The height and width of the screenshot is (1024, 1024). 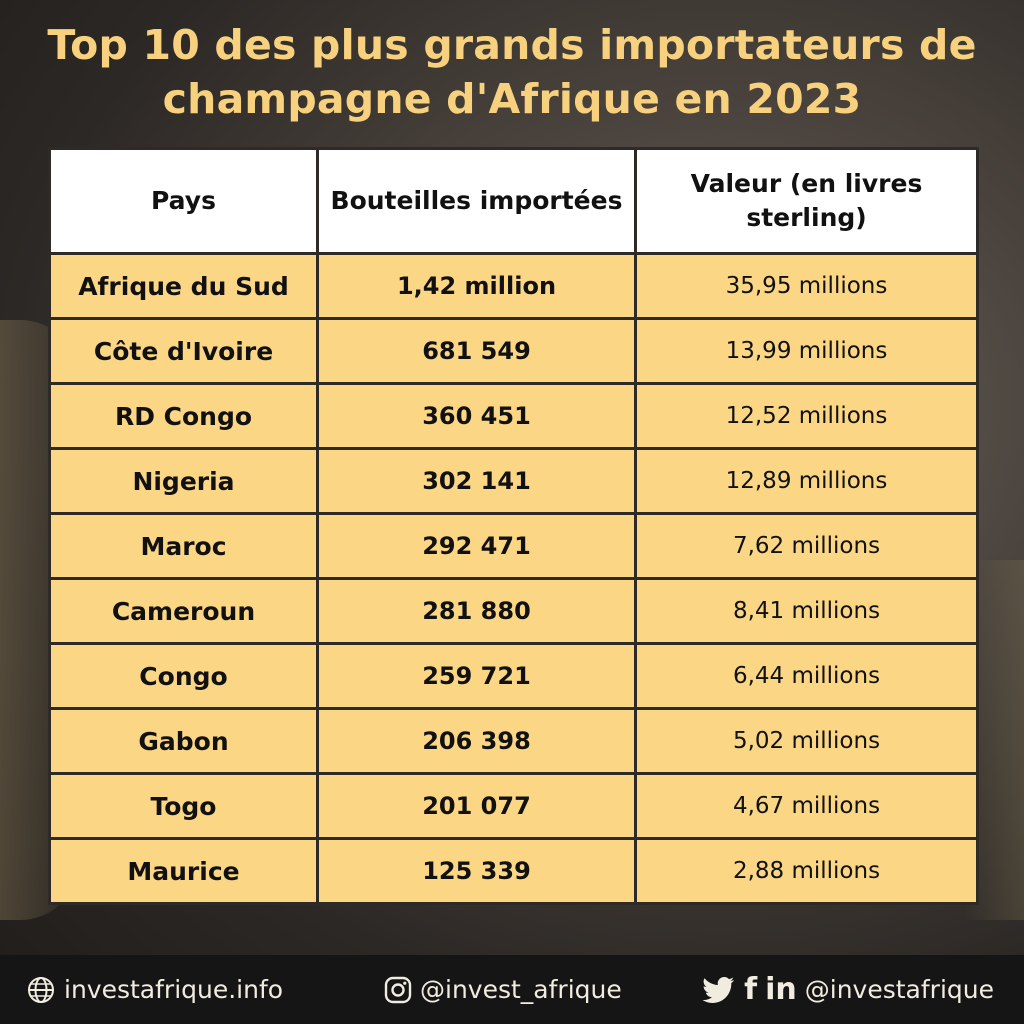 I want to click on country-cell: Maurice, so click(x=183, y=871).